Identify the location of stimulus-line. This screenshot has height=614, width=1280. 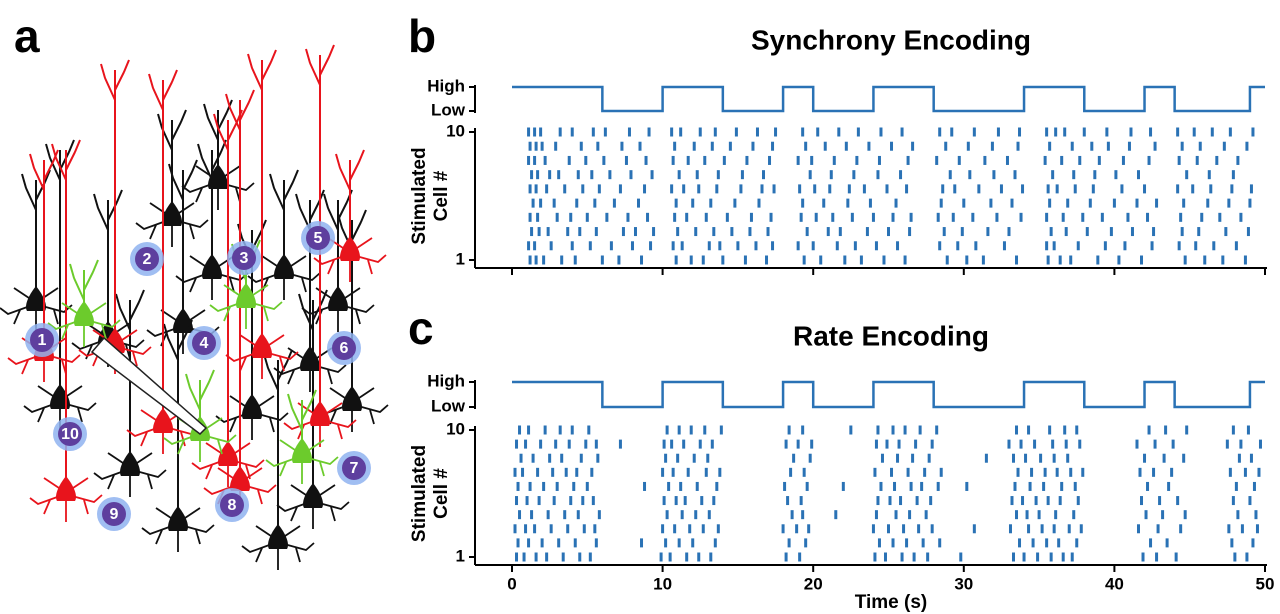
(888, 99).